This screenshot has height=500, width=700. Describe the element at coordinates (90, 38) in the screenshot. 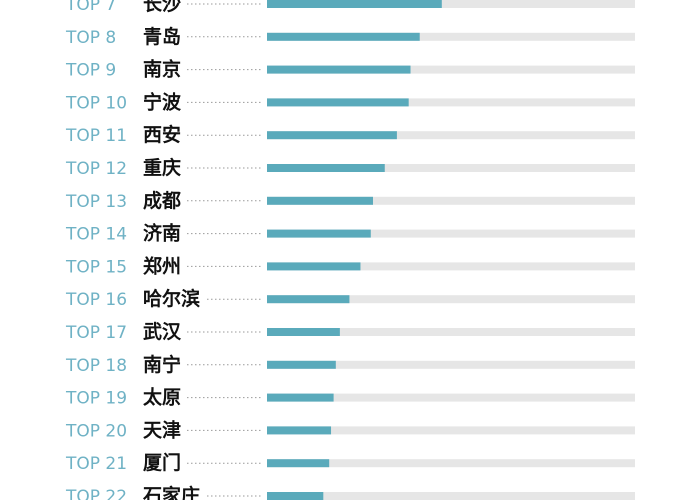

I see `rank-label: TOP 8` at that location.